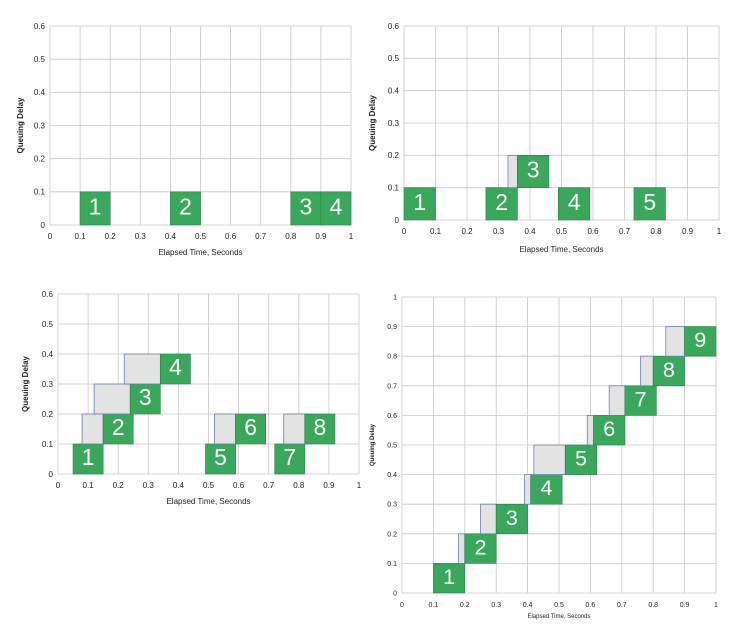 Image resolution: width=736 pixels, height=633 pixels. I want to click on packet-label: 3, so click(145, 397).